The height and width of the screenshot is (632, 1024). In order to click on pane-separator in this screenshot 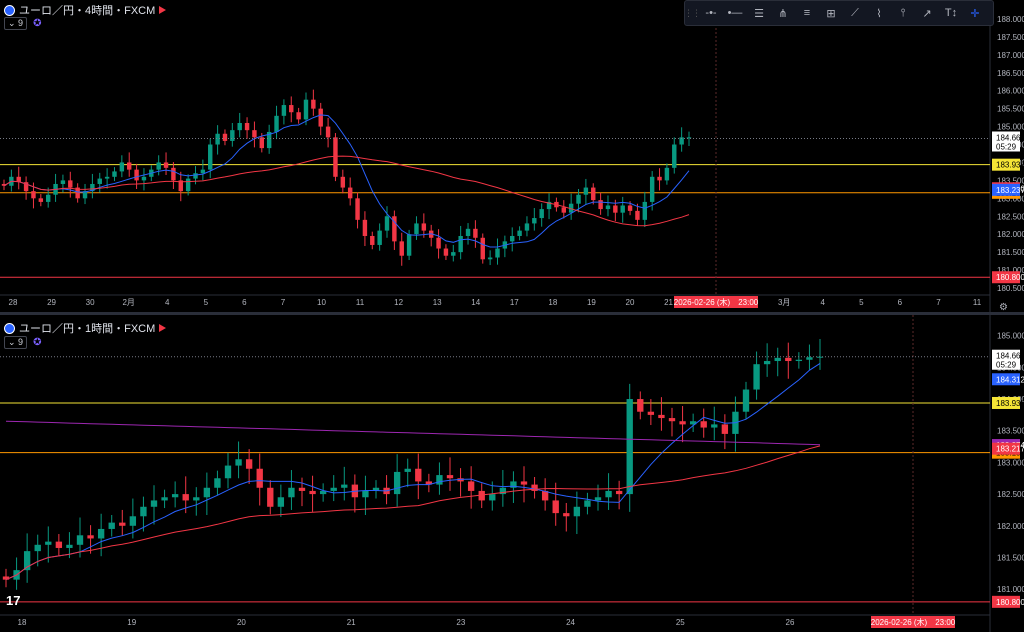, I will do `click(512, 313)`.